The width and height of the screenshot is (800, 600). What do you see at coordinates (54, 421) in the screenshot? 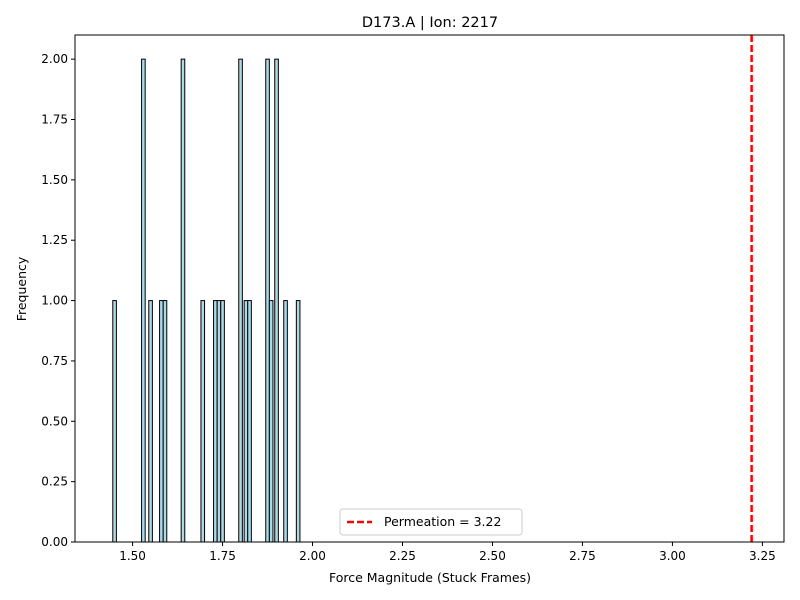
I see `y-tick-label: 0.50` at bounding box center [54, 421].